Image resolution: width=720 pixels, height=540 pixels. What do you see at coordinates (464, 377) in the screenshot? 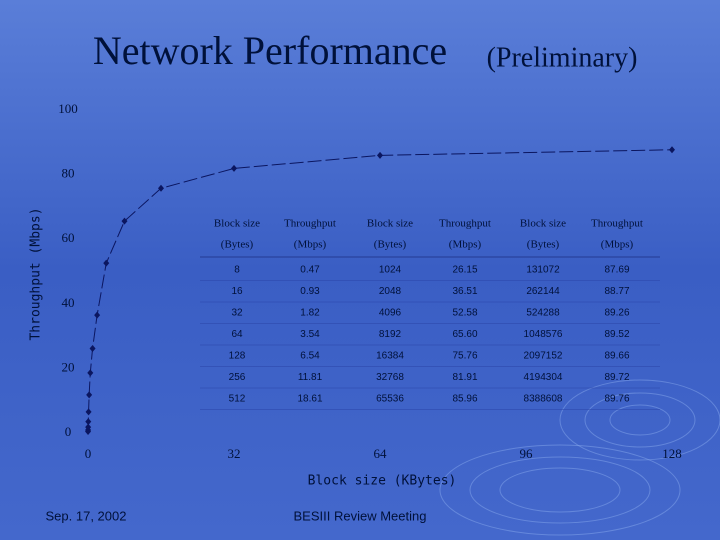
I see `table-cell: 81.91` at bounding box center [464, 377].